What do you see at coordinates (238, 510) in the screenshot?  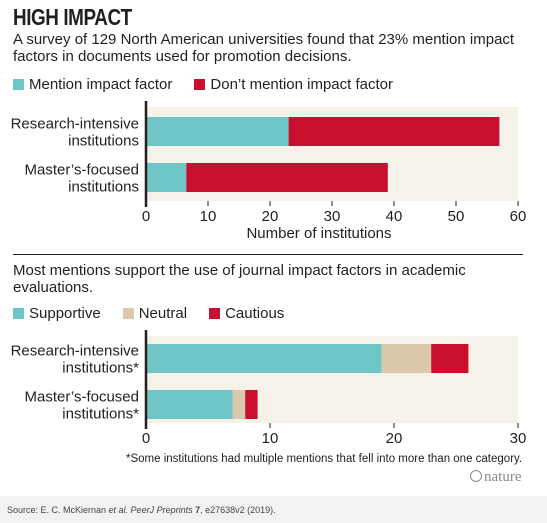 I see `source-suffix: , e27638v2 (2019).` at bounding box center [238, 510].